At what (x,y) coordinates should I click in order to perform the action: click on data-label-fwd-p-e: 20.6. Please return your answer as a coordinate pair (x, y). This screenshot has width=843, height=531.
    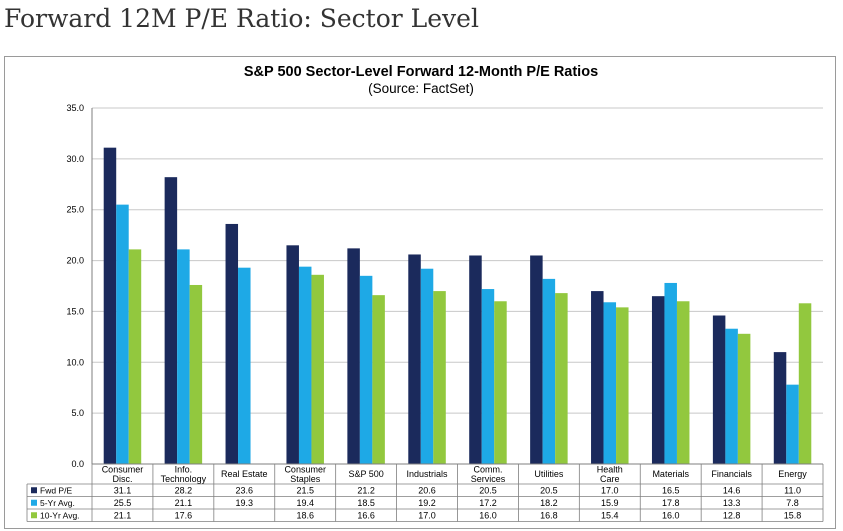
    Looking at the image, I should click on (427, 490).